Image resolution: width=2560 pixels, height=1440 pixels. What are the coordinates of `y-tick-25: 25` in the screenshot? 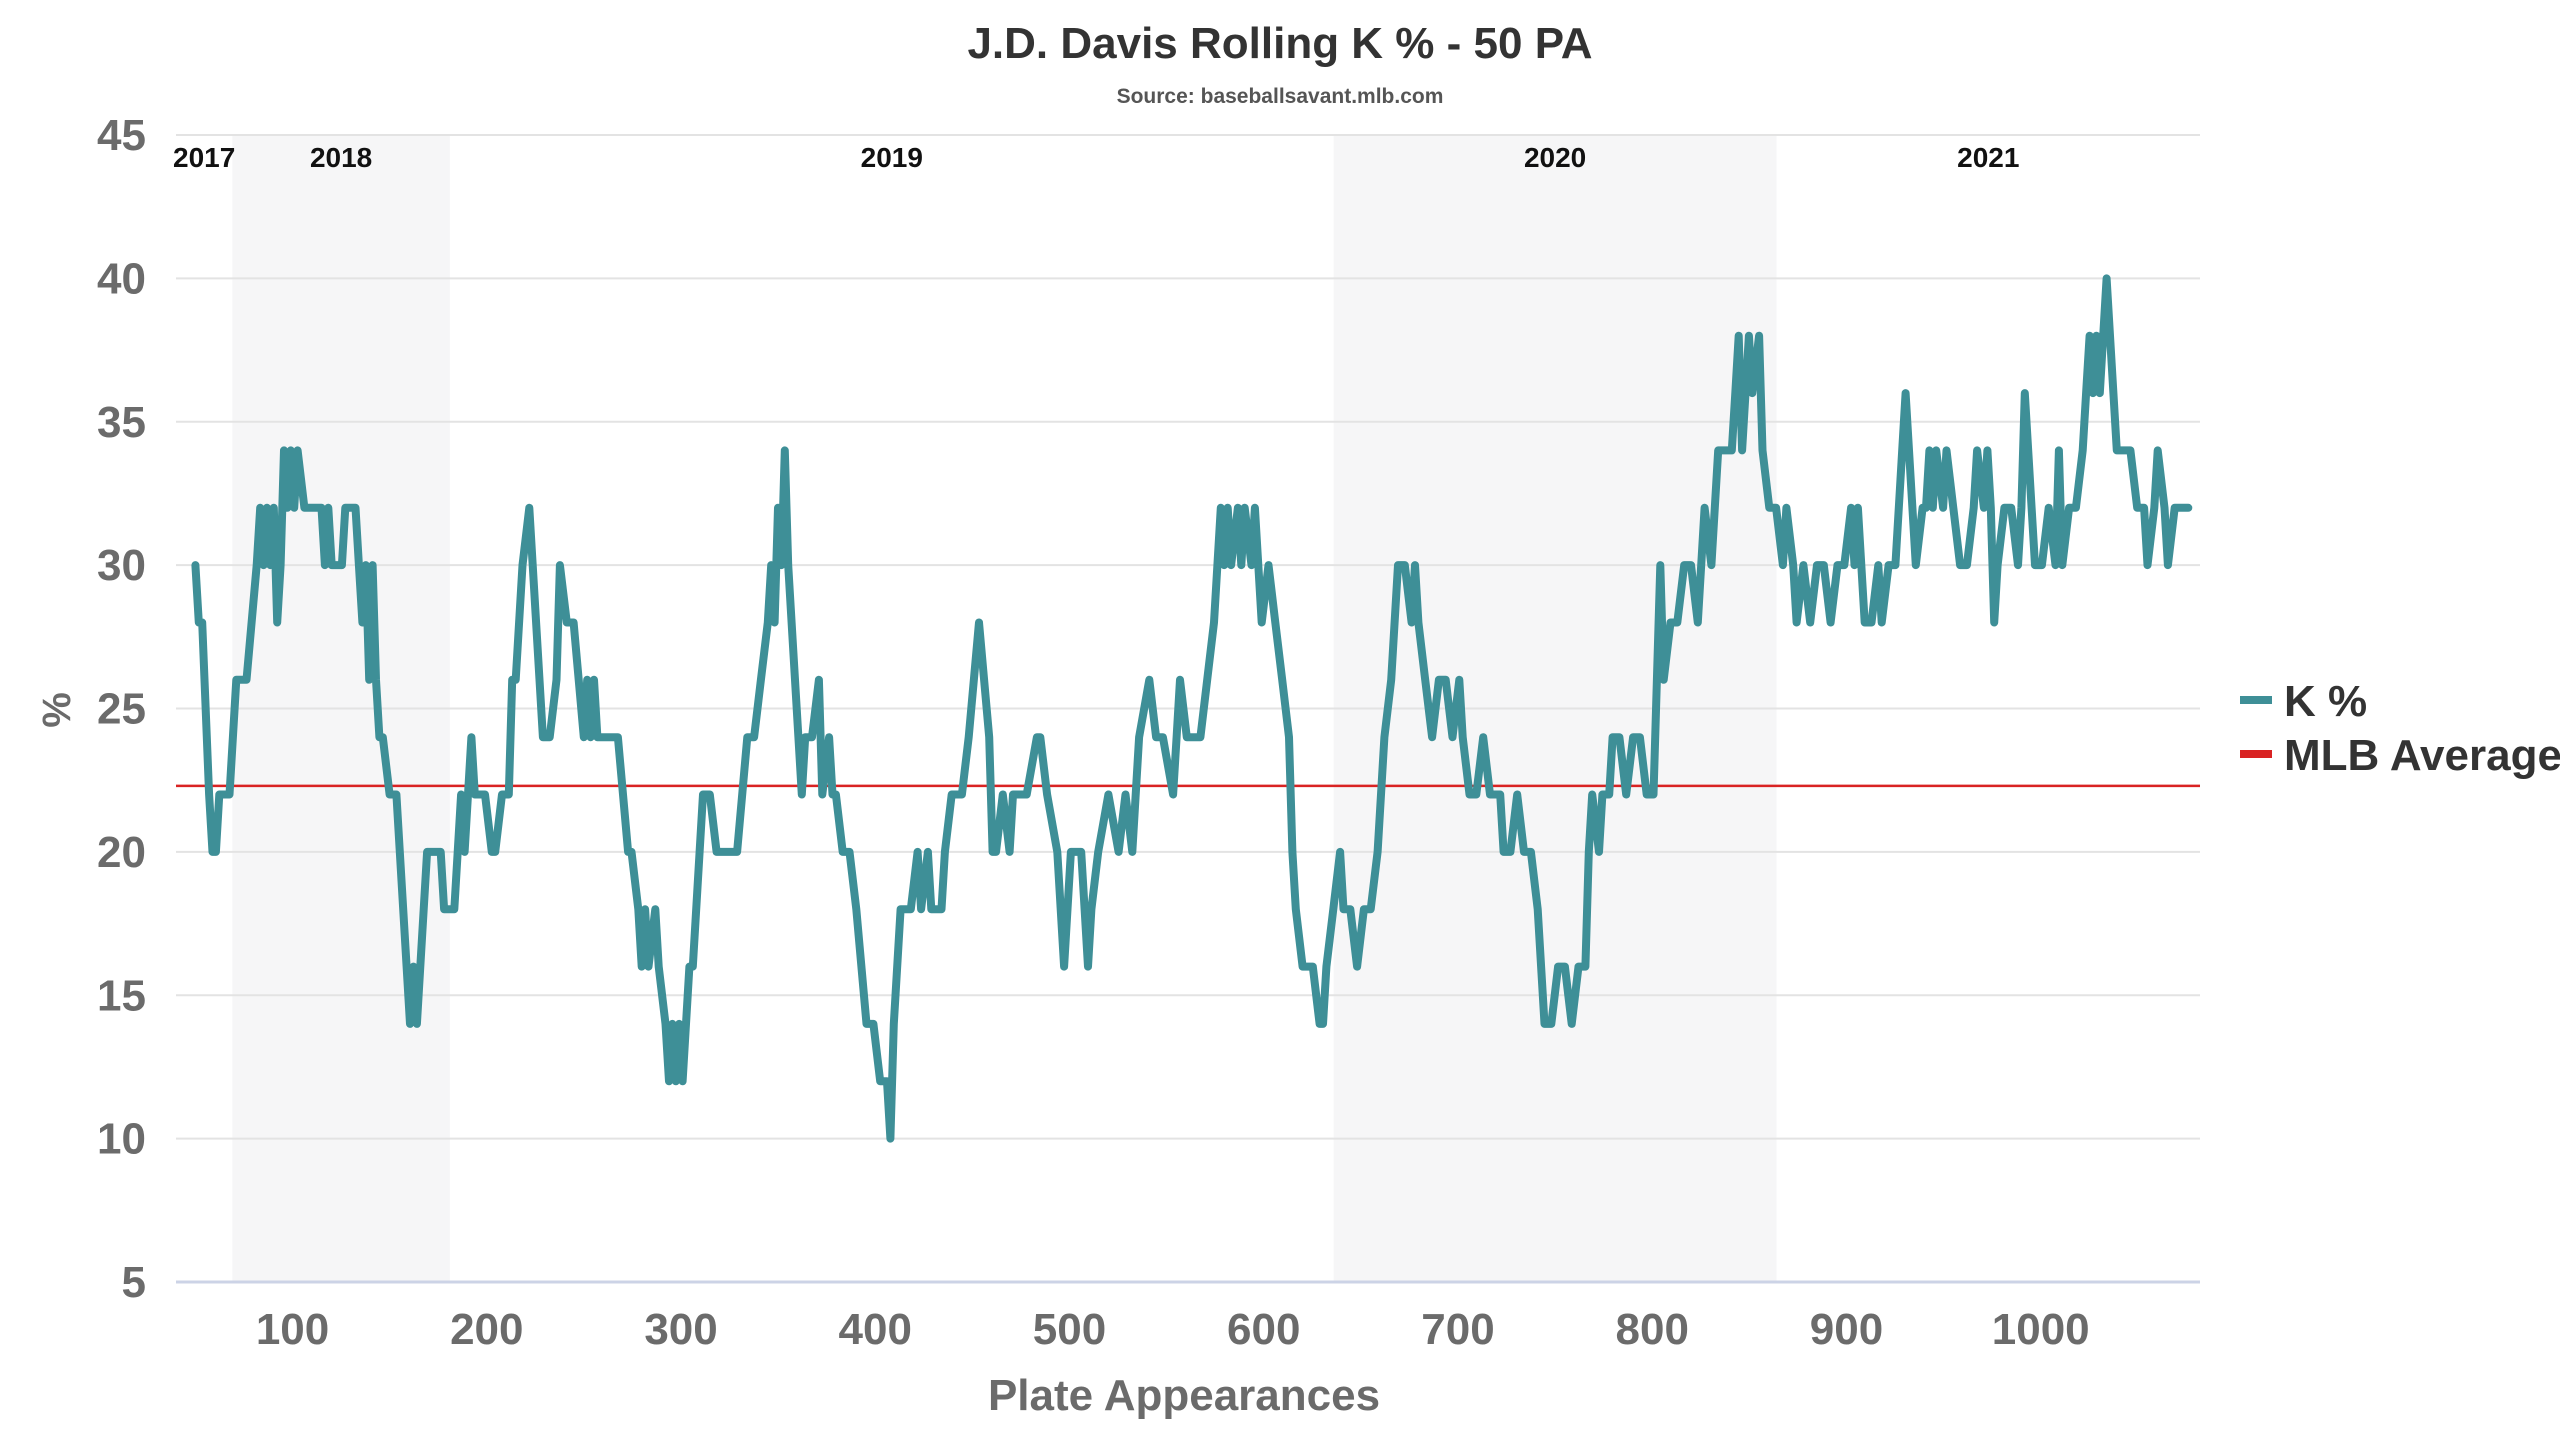 It's located at (121, 709).